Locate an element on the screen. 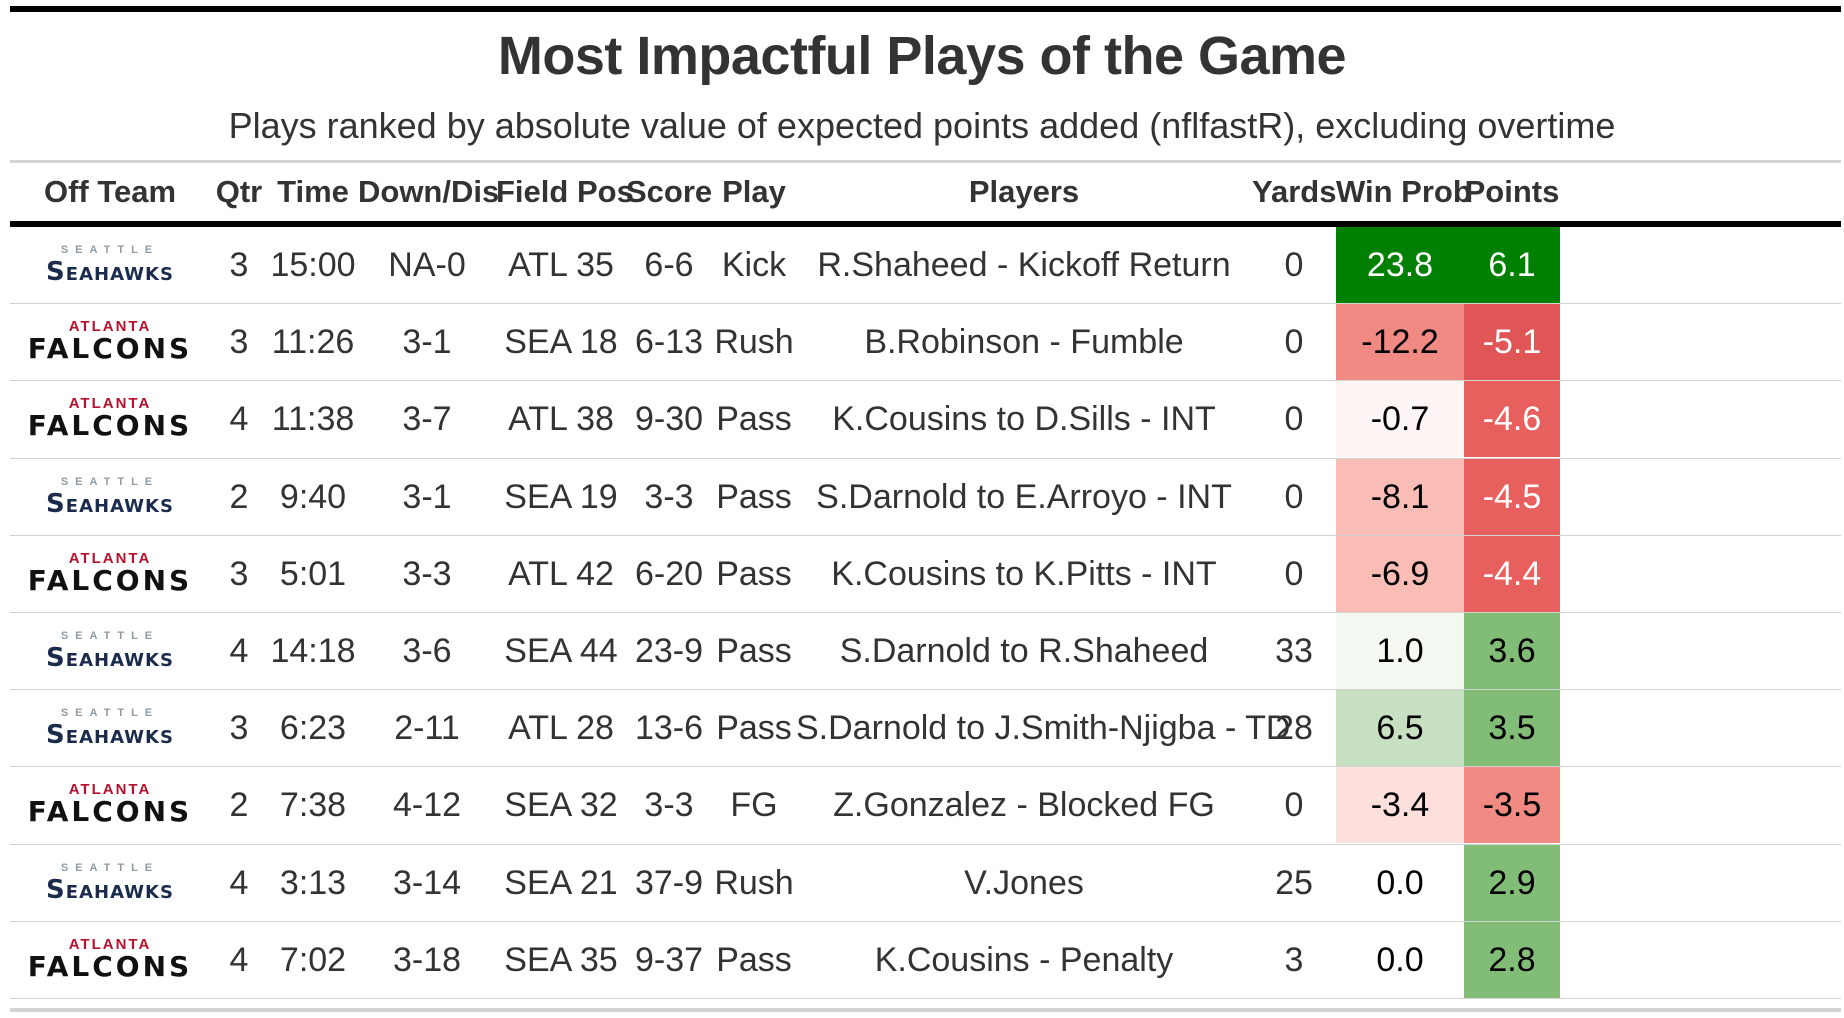 The image size is (1844, 1018). win-prob-cell: -12.2 is located at coordinates (1400, 342).